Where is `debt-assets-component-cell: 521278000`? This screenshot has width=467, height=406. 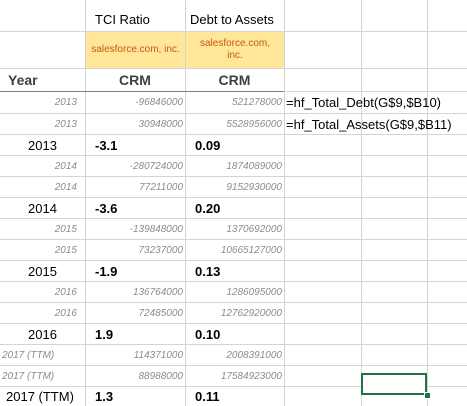
debt-assets-component-cell: 521278000 is located at coordinates (256, 102).